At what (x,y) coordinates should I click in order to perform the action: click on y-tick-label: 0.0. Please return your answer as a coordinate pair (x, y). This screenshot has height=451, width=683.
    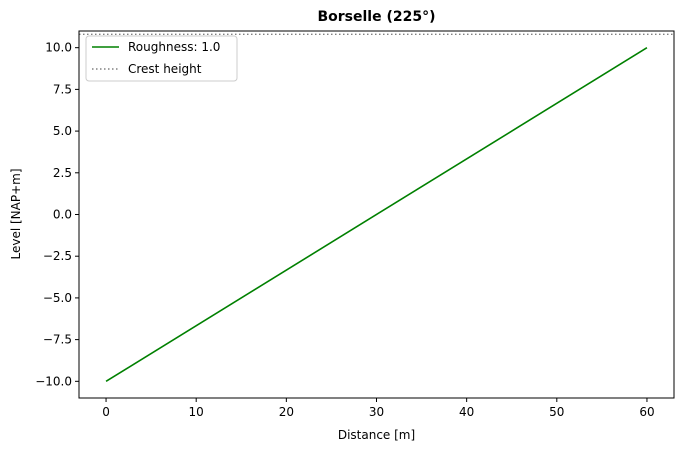
    Looking at the image, I should click on (62, 215).